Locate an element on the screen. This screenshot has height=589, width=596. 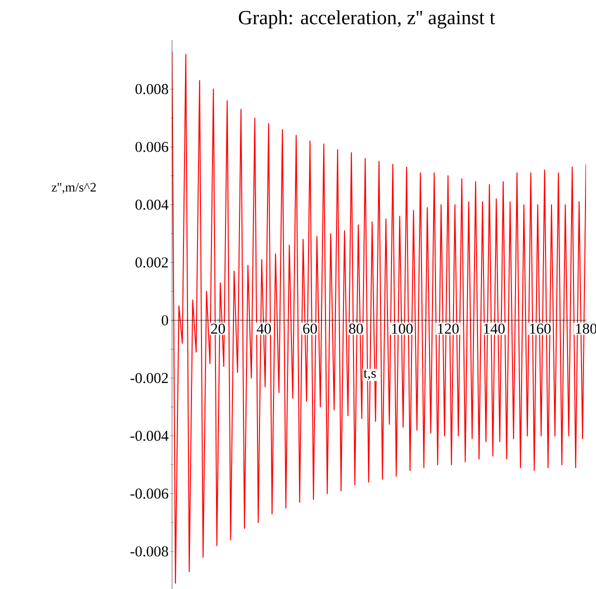
x-tick-label: 160 is located at coordinates (540, 329).